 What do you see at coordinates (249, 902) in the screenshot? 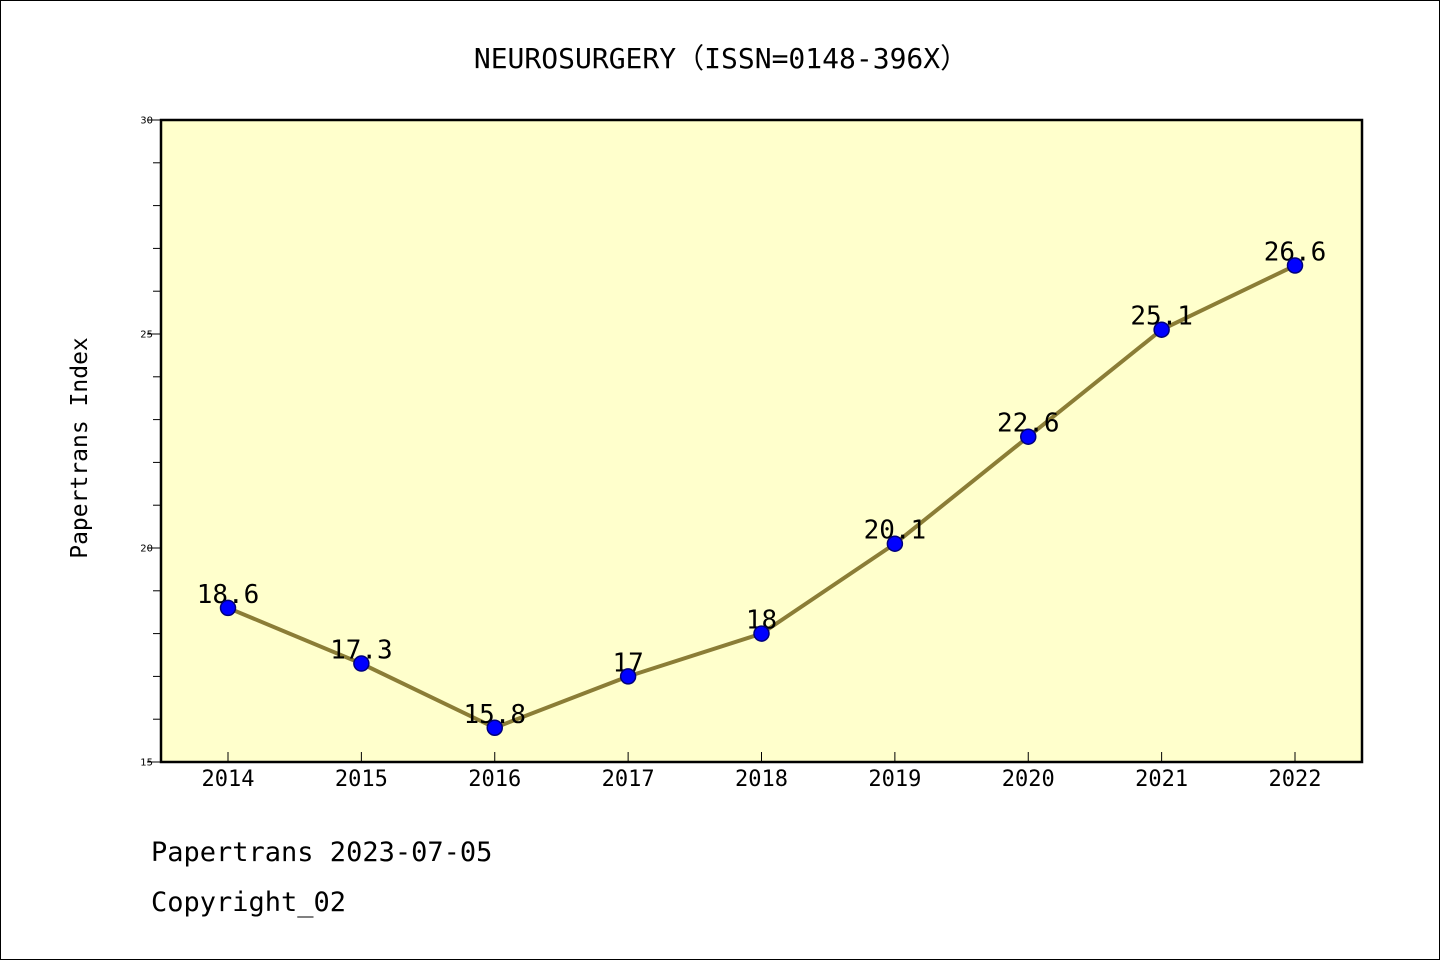
I see `footer-copyright-line: Copyright_02` at bounding box center [249, 902].